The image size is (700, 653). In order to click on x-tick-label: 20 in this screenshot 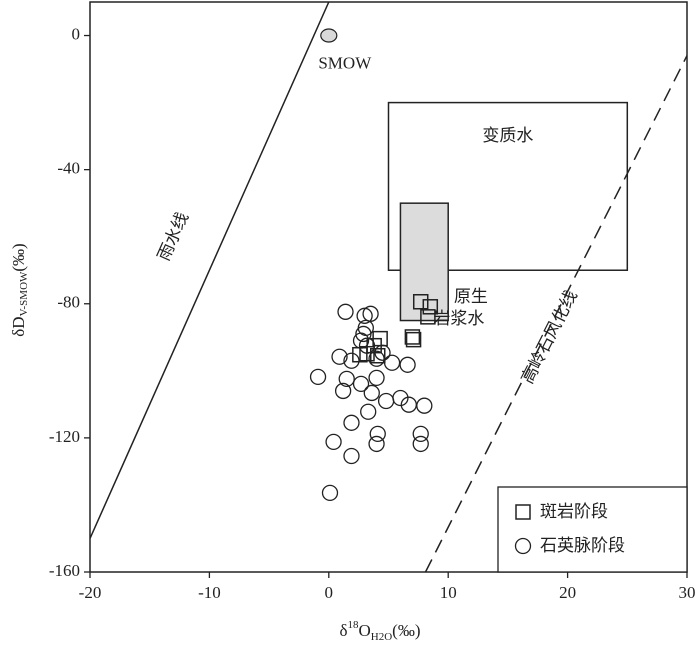, I will do `click(567, 592)`.